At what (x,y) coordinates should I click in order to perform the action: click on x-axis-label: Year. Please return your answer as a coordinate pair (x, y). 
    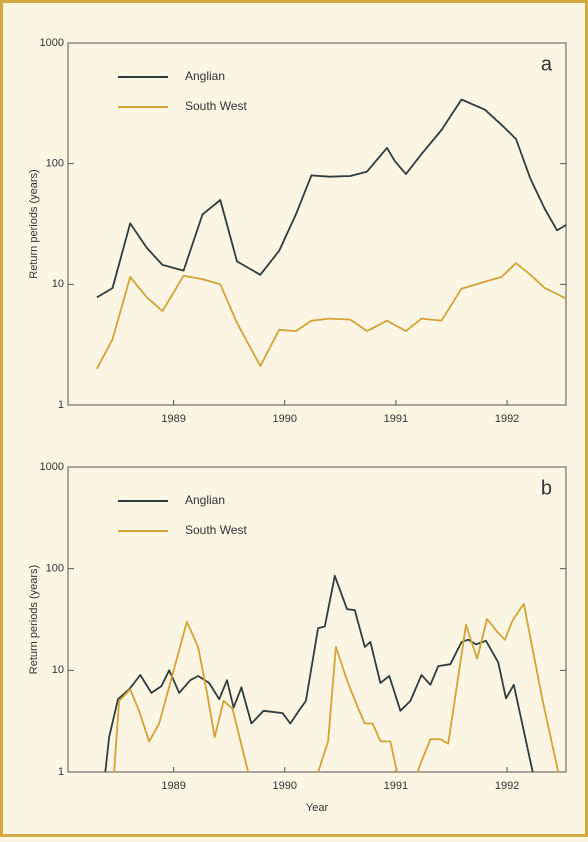
    Looking at the image, I should click on (317, 808).